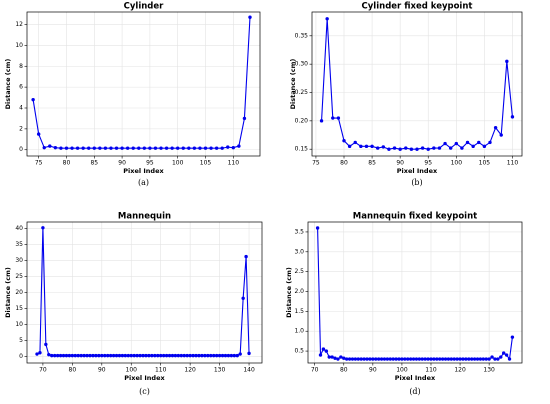  Describe the element at coordinates (513, 163) in the screenshot. I see `x-tick-label: 110` at that location.